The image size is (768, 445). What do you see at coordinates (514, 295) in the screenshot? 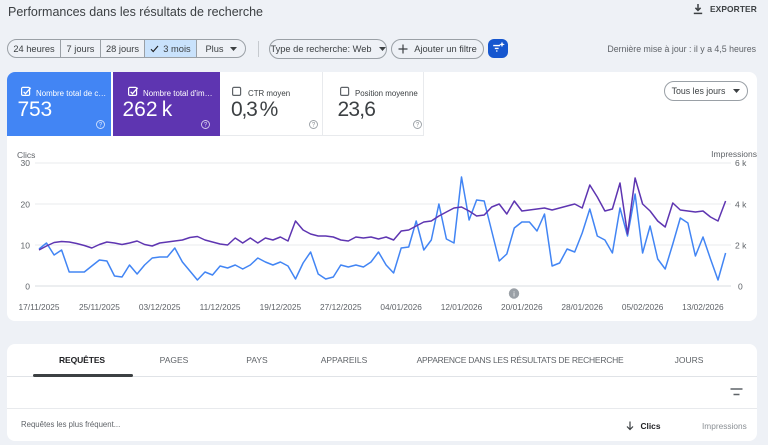
I see `svg-text: i` at bounding box center [514, 295].